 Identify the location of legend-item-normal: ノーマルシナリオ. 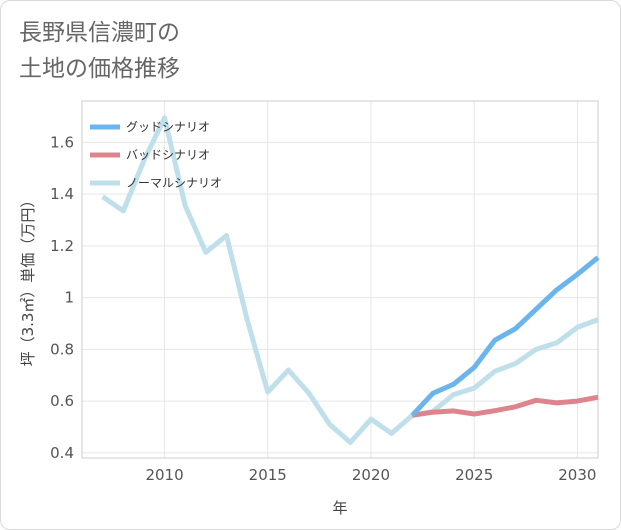
(156, 183).